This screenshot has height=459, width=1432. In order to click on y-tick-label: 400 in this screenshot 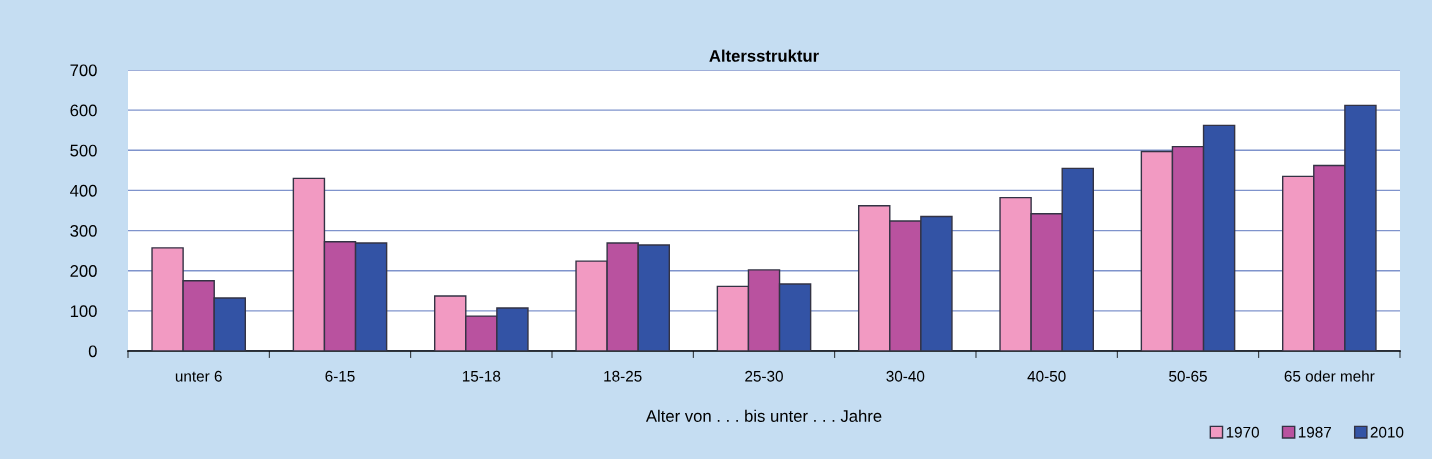, I will do `click(83, 190)`.